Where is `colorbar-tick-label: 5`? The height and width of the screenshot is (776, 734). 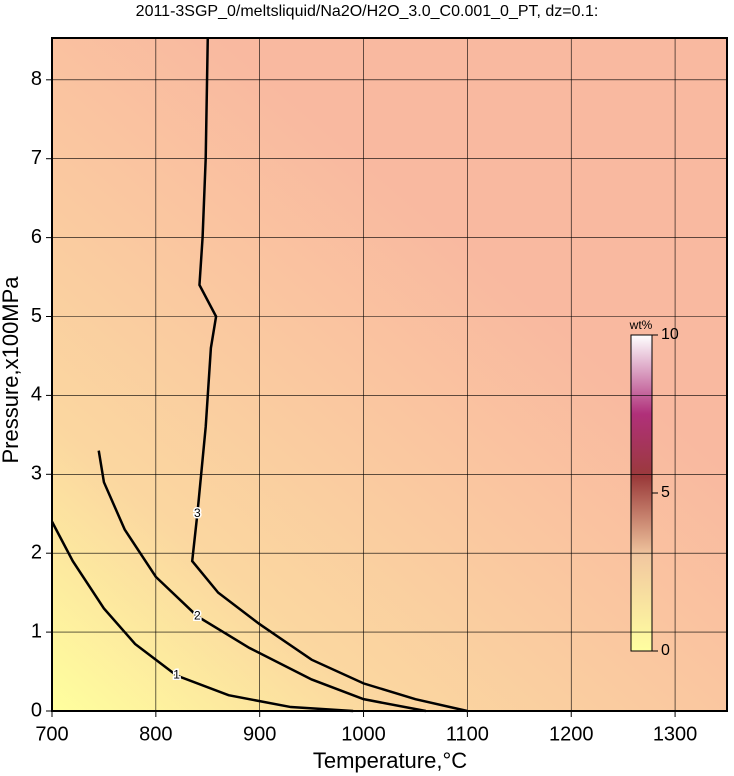 colorbar-tick-label: 5 is located at coordinates (665, 492).